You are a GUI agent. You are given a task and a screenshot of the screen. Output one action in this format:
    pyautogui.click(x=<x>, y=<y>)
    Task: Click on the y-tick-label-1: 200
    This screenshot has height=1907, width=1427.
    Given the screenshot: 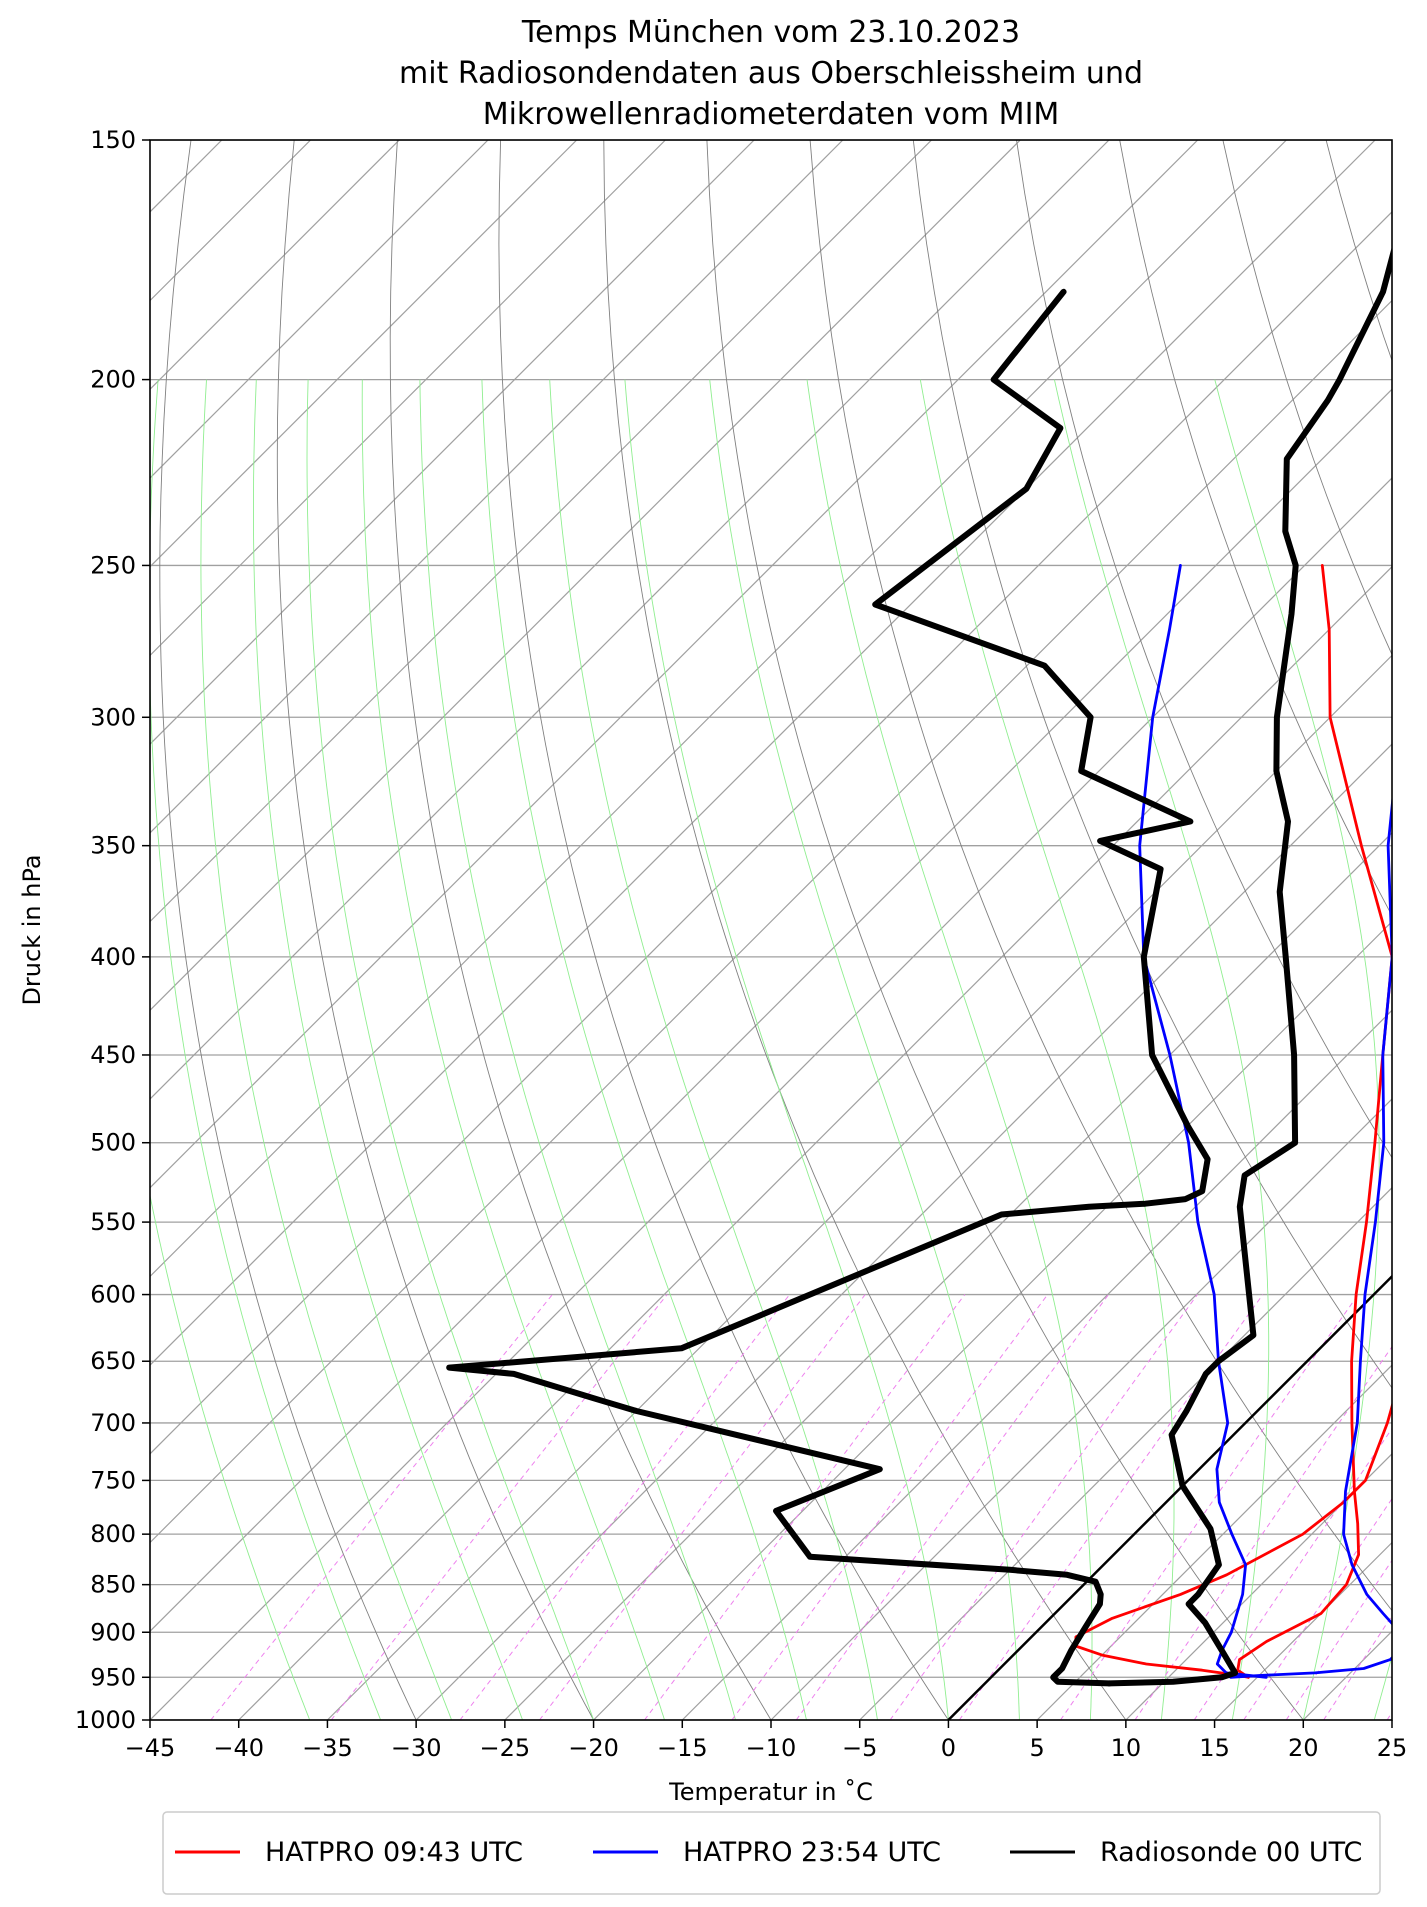 What is the action you would take?
    pyautogui.click(x=113, y=380)
    